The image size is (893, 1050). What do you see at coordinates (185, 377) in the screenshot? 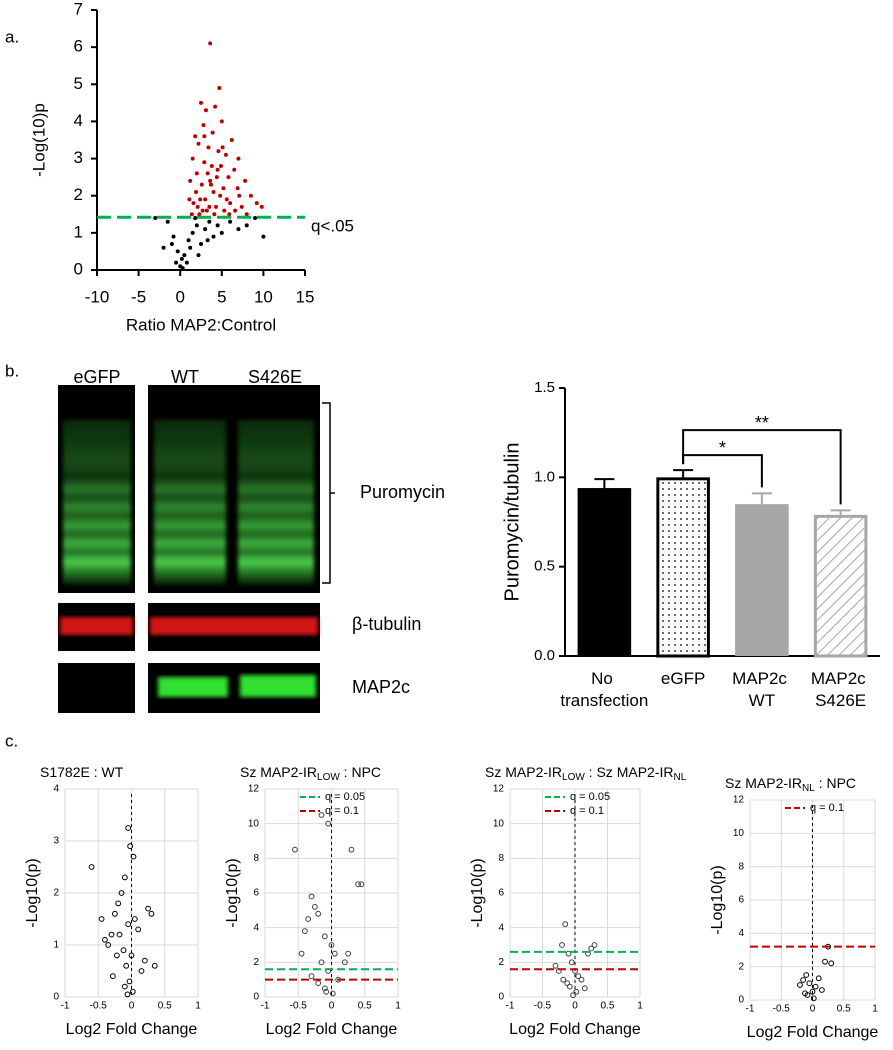
I see `lane-label: WT` at bounding box center [185, 377].